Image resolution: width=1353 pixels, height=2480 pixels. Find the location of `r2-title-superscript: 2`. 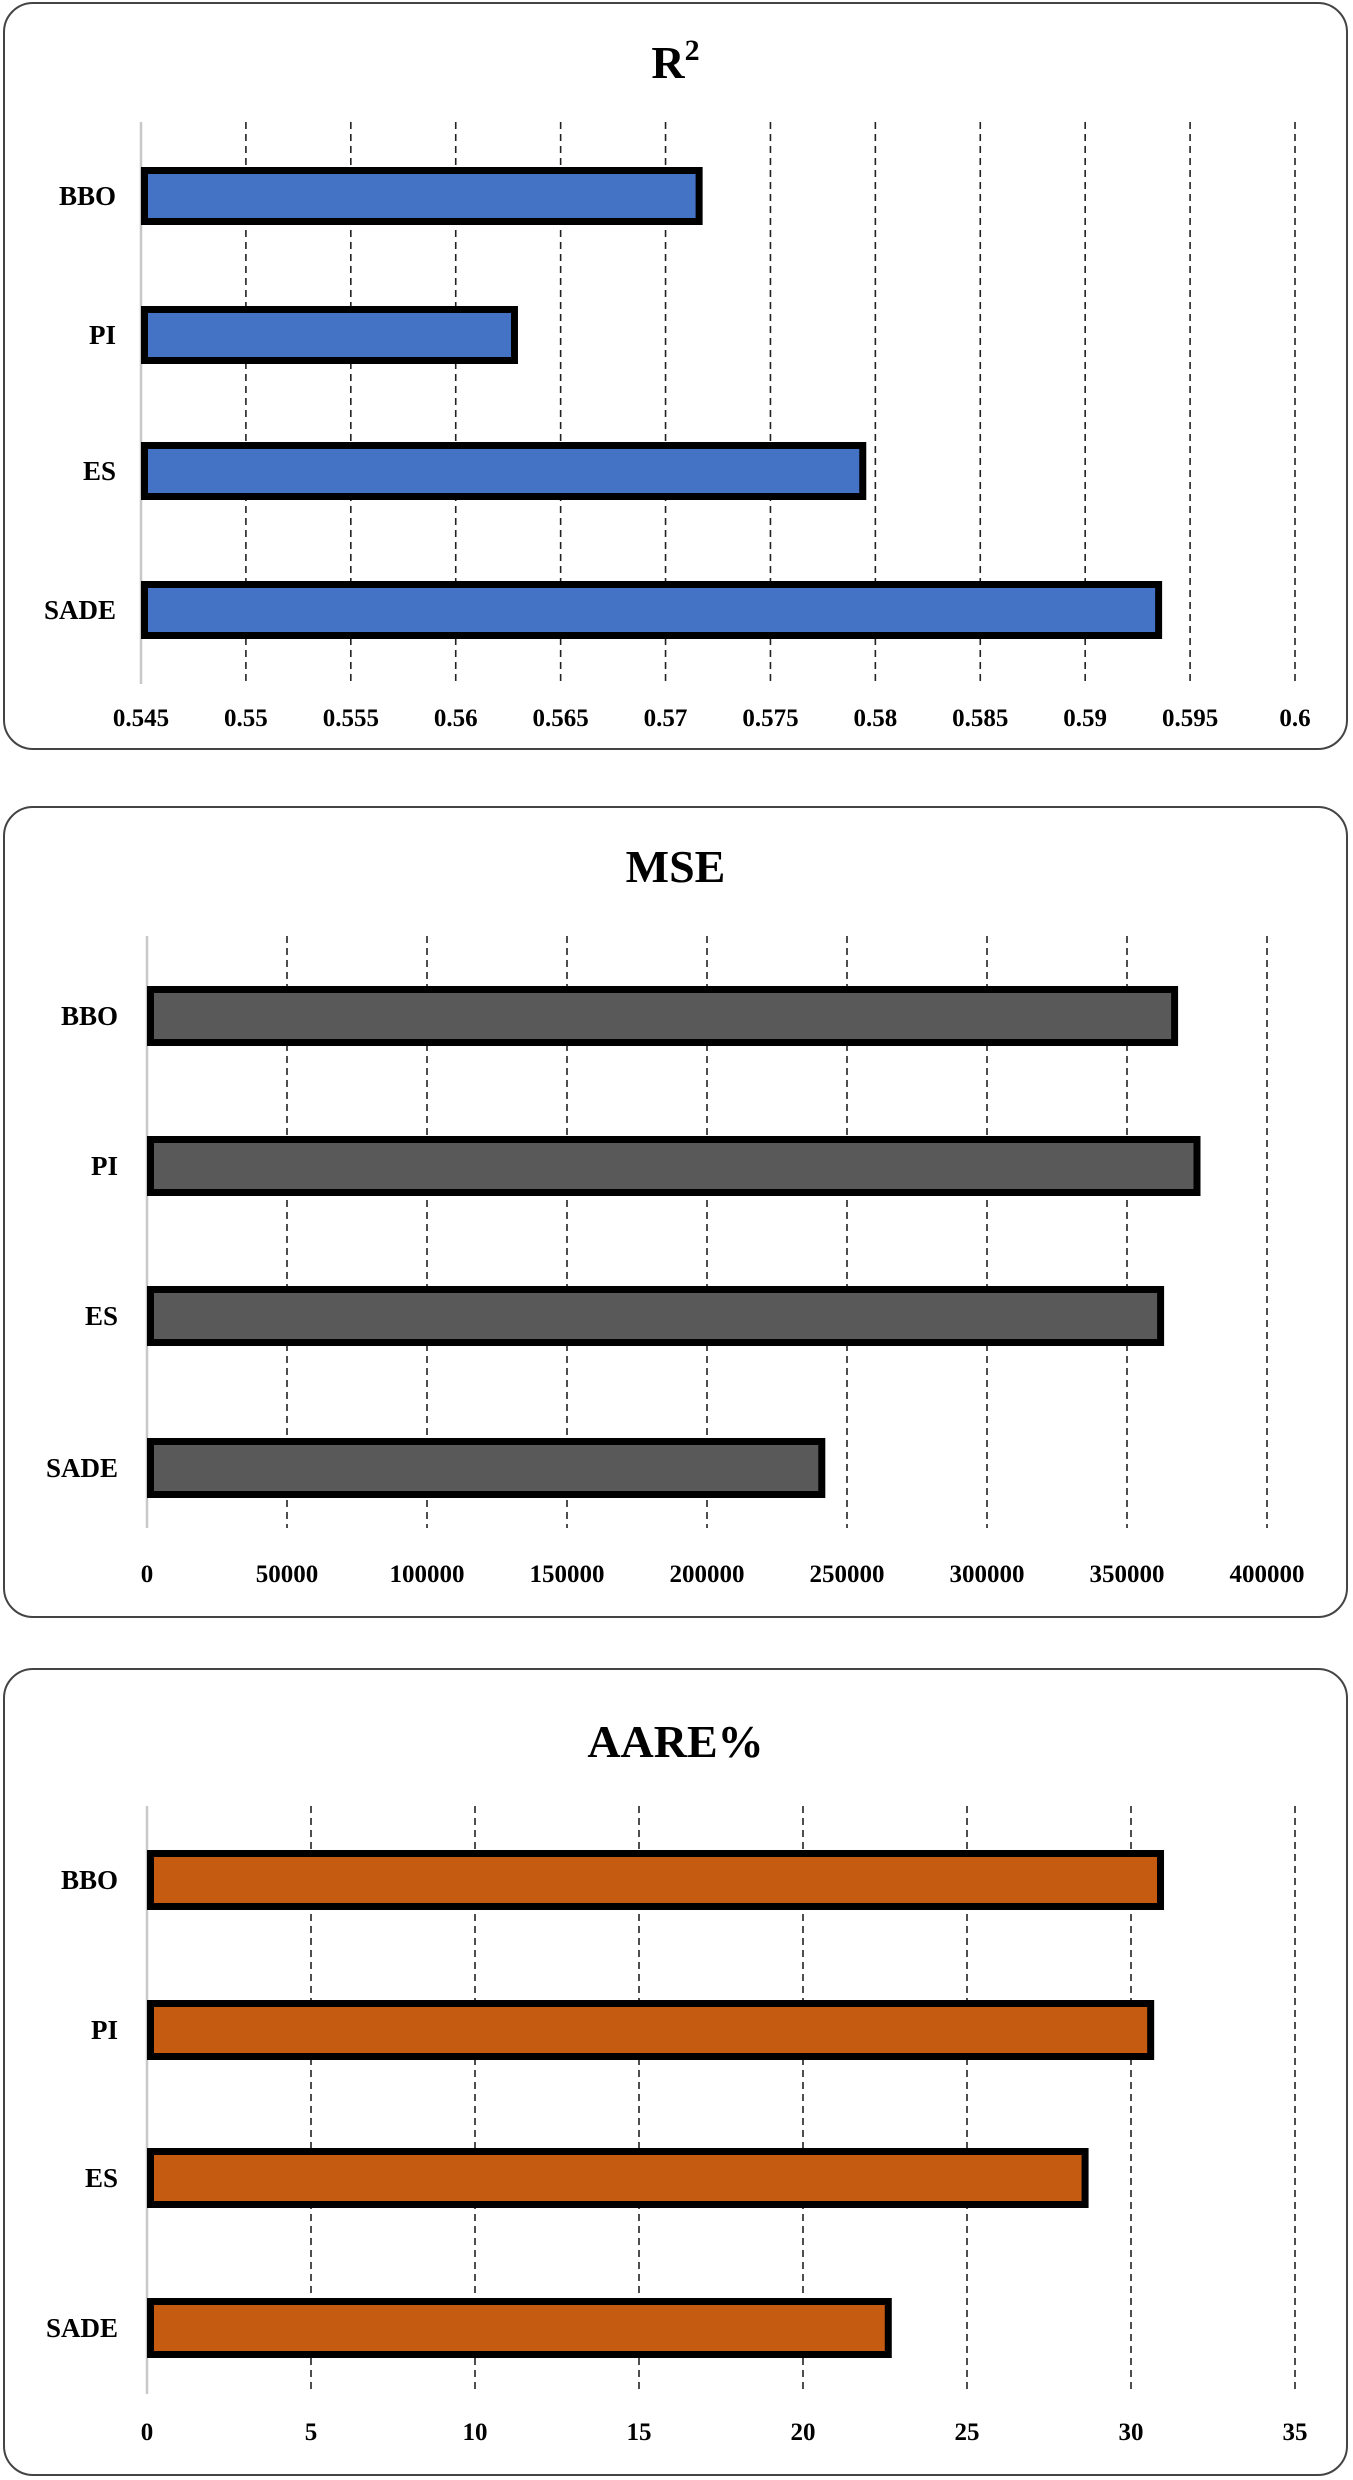

r2-title-superscript: 2 is located at coordinates (692, 50).